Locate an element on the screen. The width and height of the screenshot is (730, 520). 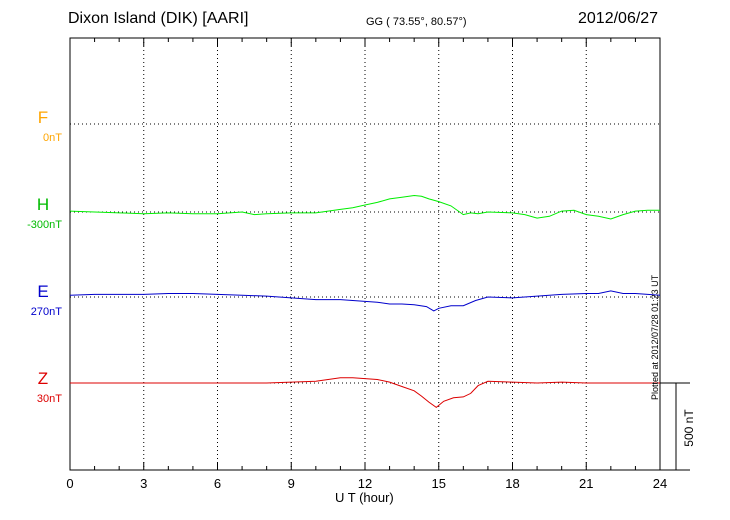
x-tick-label: 18 is located at coordinates (512, 483).